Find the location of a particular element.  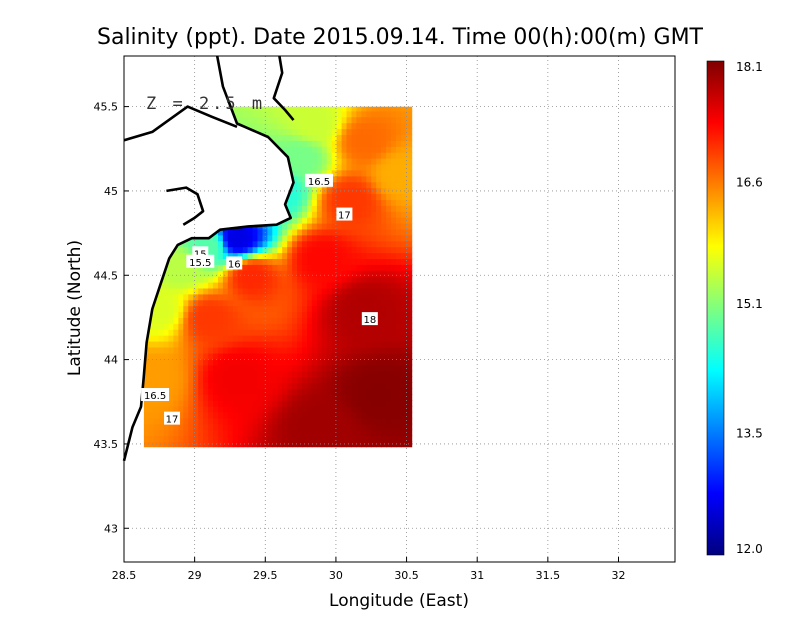

contour-label: 18 is located at coordinates (369, 320).